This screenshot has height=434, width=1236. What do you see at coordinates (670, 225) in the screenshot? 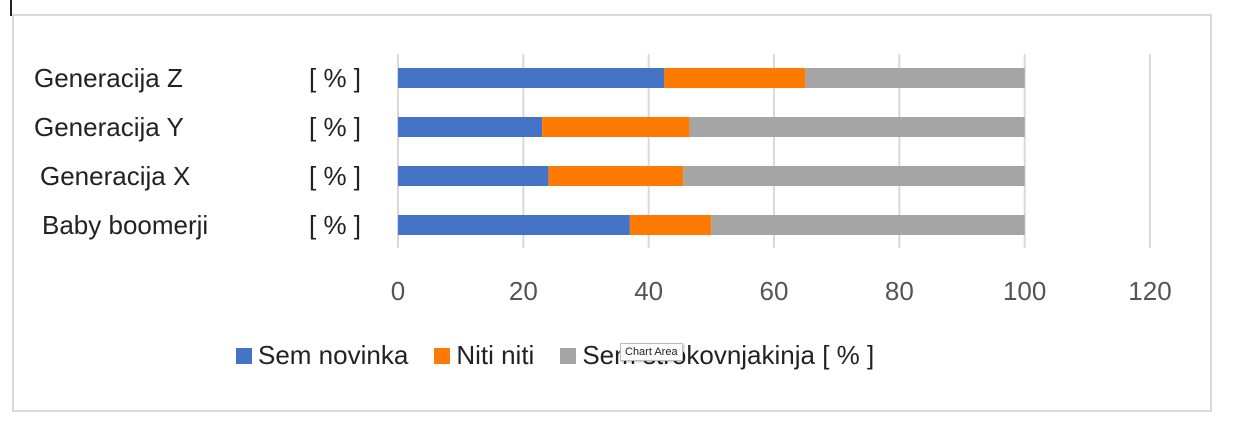
I see `bar-baby-boomerji-niti-niti` at bounding box center [670, 225].